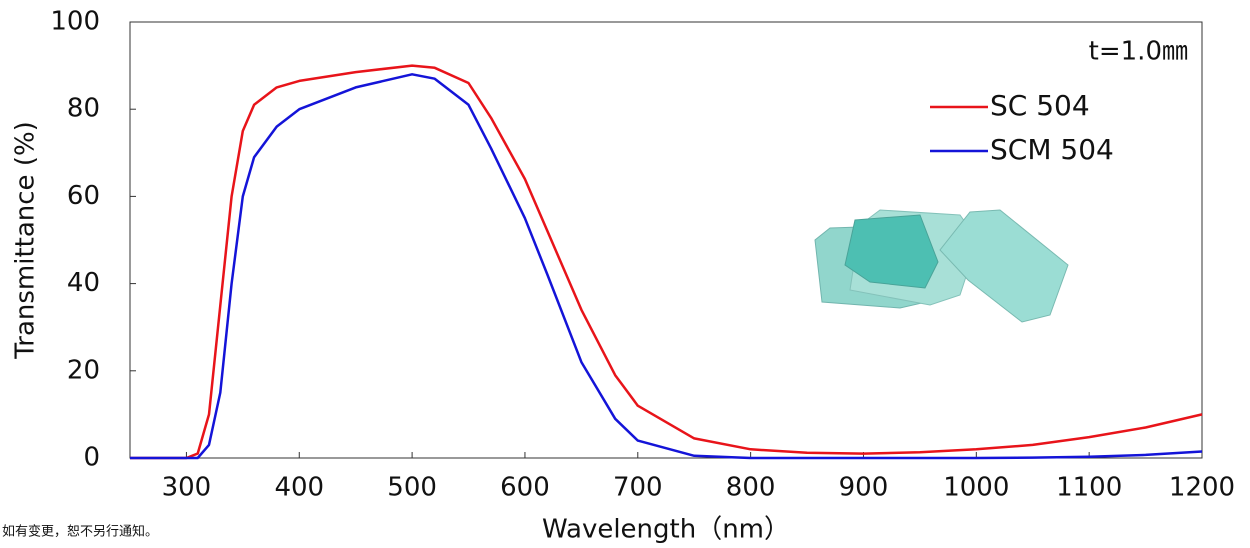 This screenshot has height=548, width=1250. Describe the element at coordinates (83, 196) in the screenshot. I see `y-tick-label: 60` at that location.